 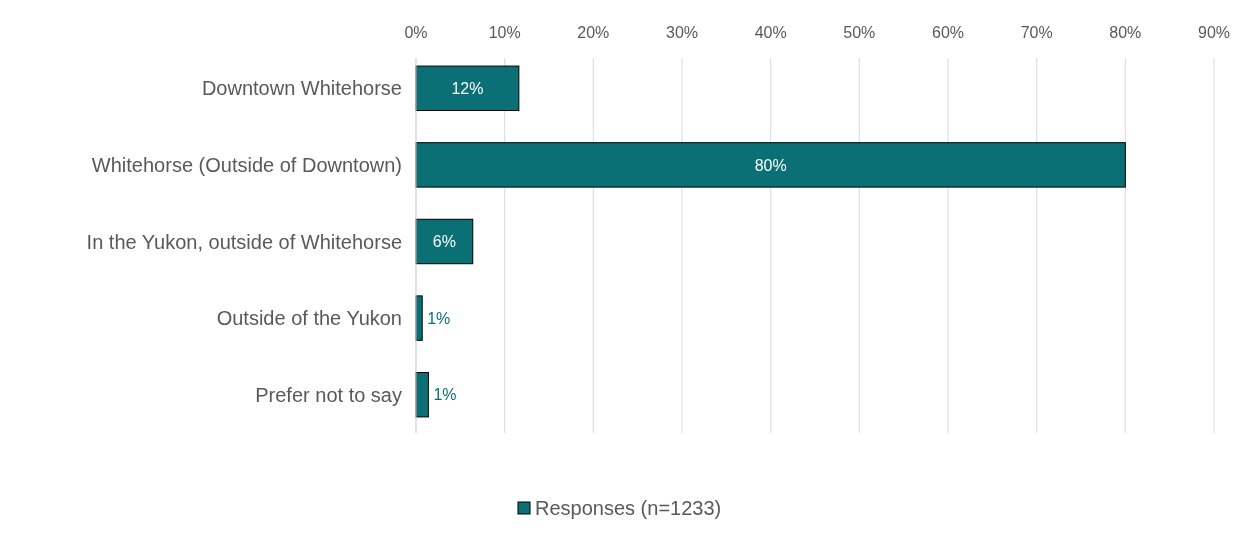 I want to click on x-tick-label: 70%, so click(x=1036, y=32).